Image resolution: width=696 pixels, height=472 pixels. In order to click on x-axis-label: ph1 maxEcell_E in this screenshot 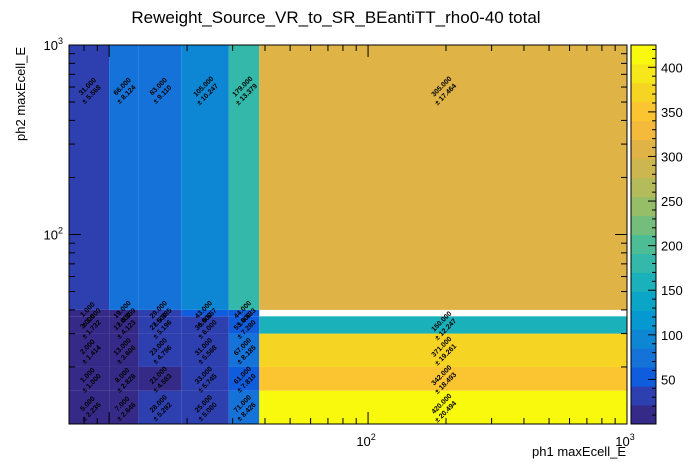, I will do `click(579, 451)`.